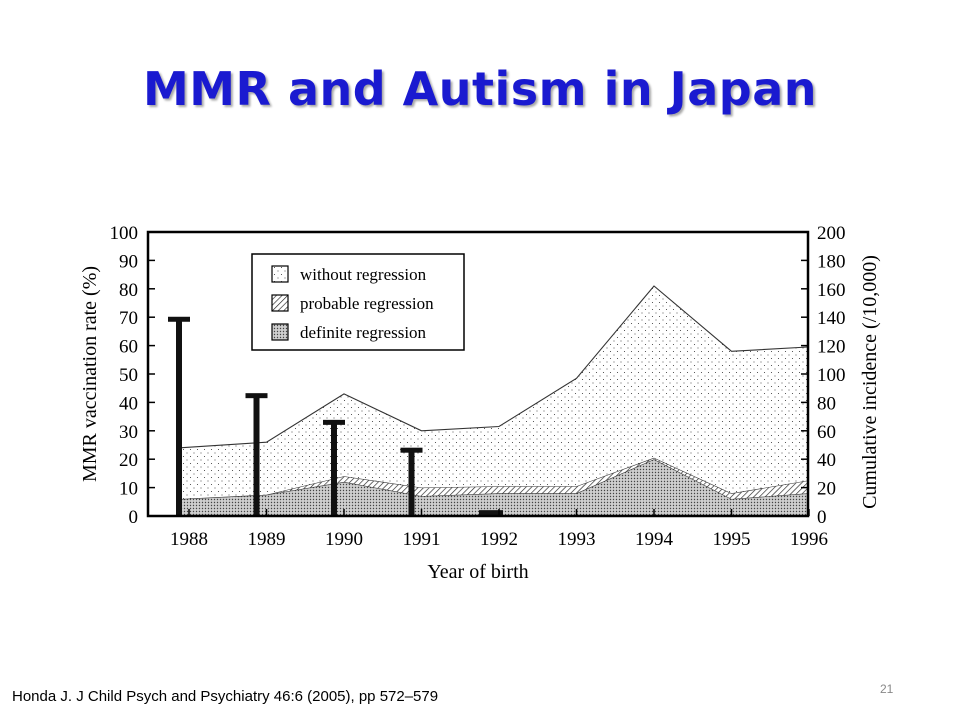 The image size is (960, 720). What do you see at coordinates (831, 347) in the screenshot?
I see `y-right-tick-label: 120` at bounding box center [831, 347].